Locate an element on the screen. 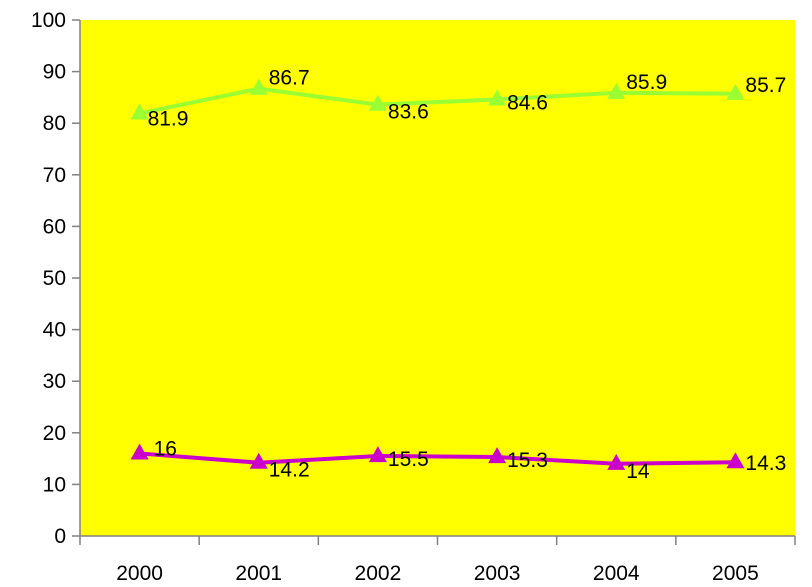 The height and width of the screenshot is (587, 812). y-tick-label: 30 is located at coordinates (54, 381).